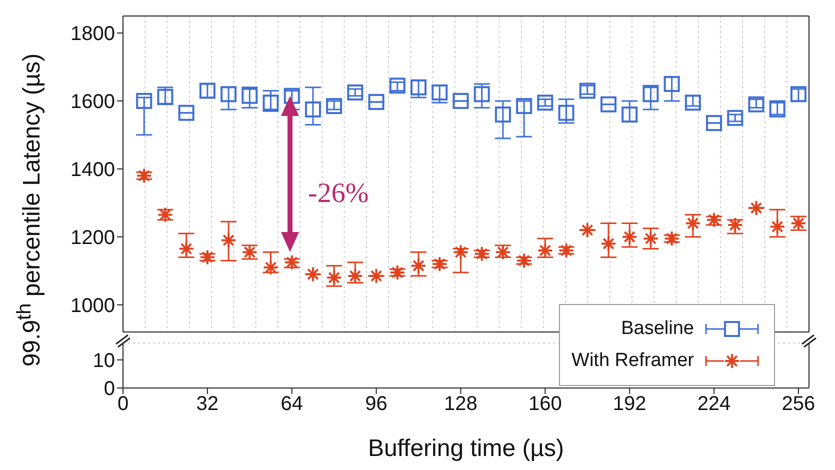 The image size is (835, 470). I want to click on annotation: -26%, so click(338, 194).